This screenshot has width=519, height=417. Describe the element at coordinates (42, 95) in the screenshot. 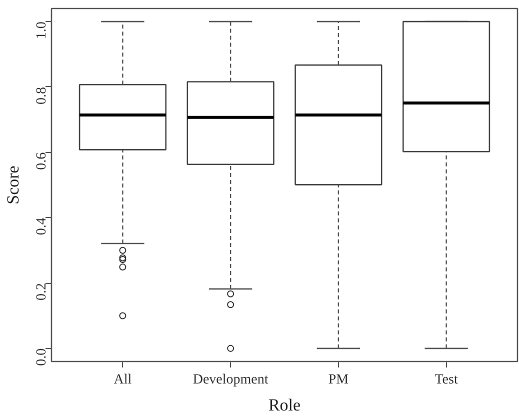

I see `y-tick-label: 0.8` at that location.